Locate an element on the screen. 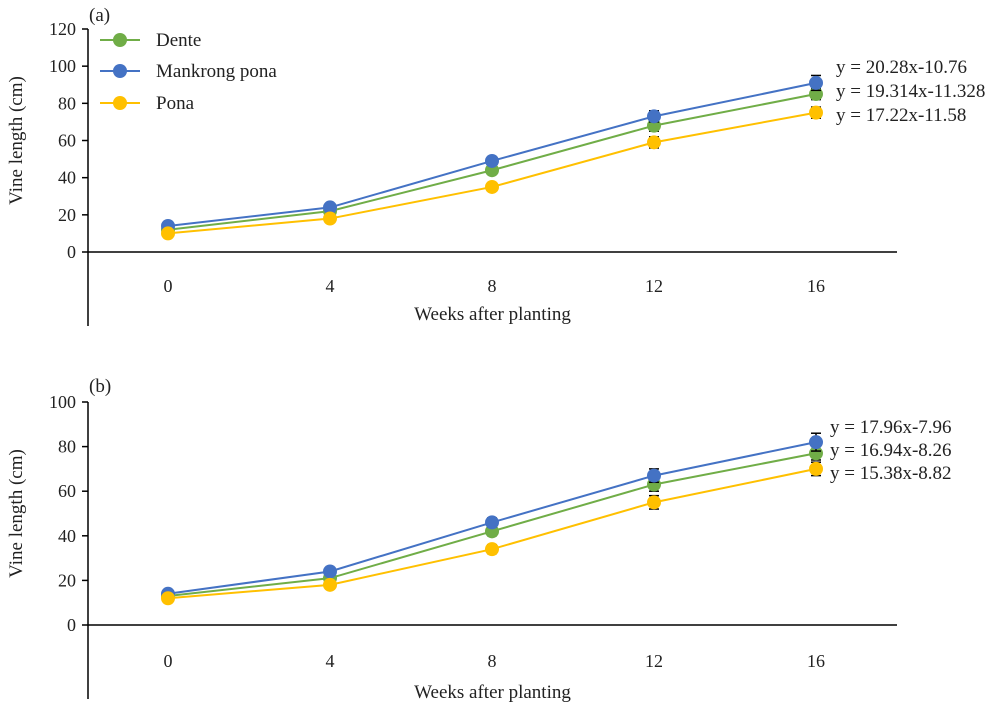 This screenshot has width=1005, height=709. series-mankrong-pona is located at coordinates (492, 153).